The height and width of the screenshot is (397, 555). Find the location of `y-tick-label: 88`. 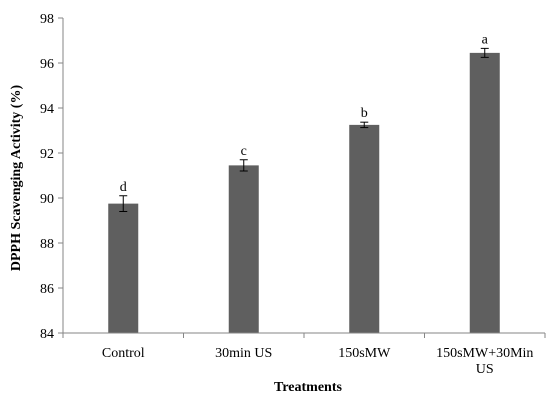

y-tick-label: 88 is located at coordinates (47, 244).